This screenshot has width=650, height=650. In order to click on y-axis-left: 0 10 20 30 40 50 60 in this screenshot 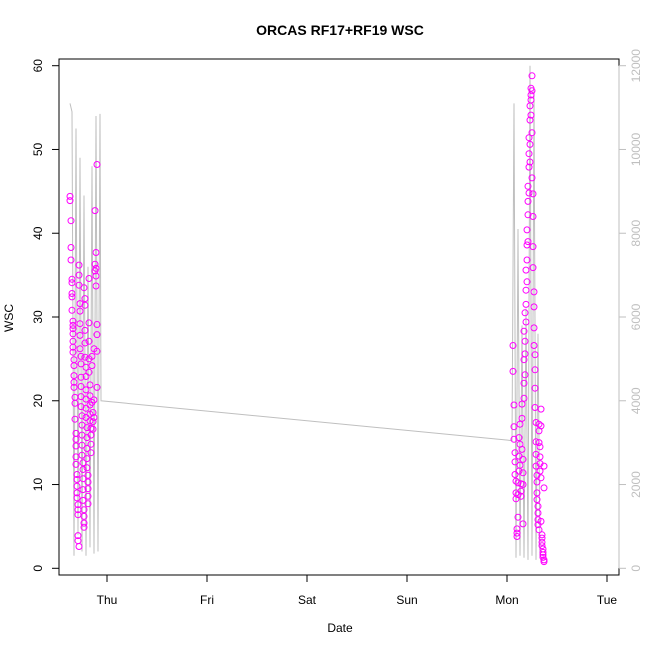, I will do `click(45, 315)`.